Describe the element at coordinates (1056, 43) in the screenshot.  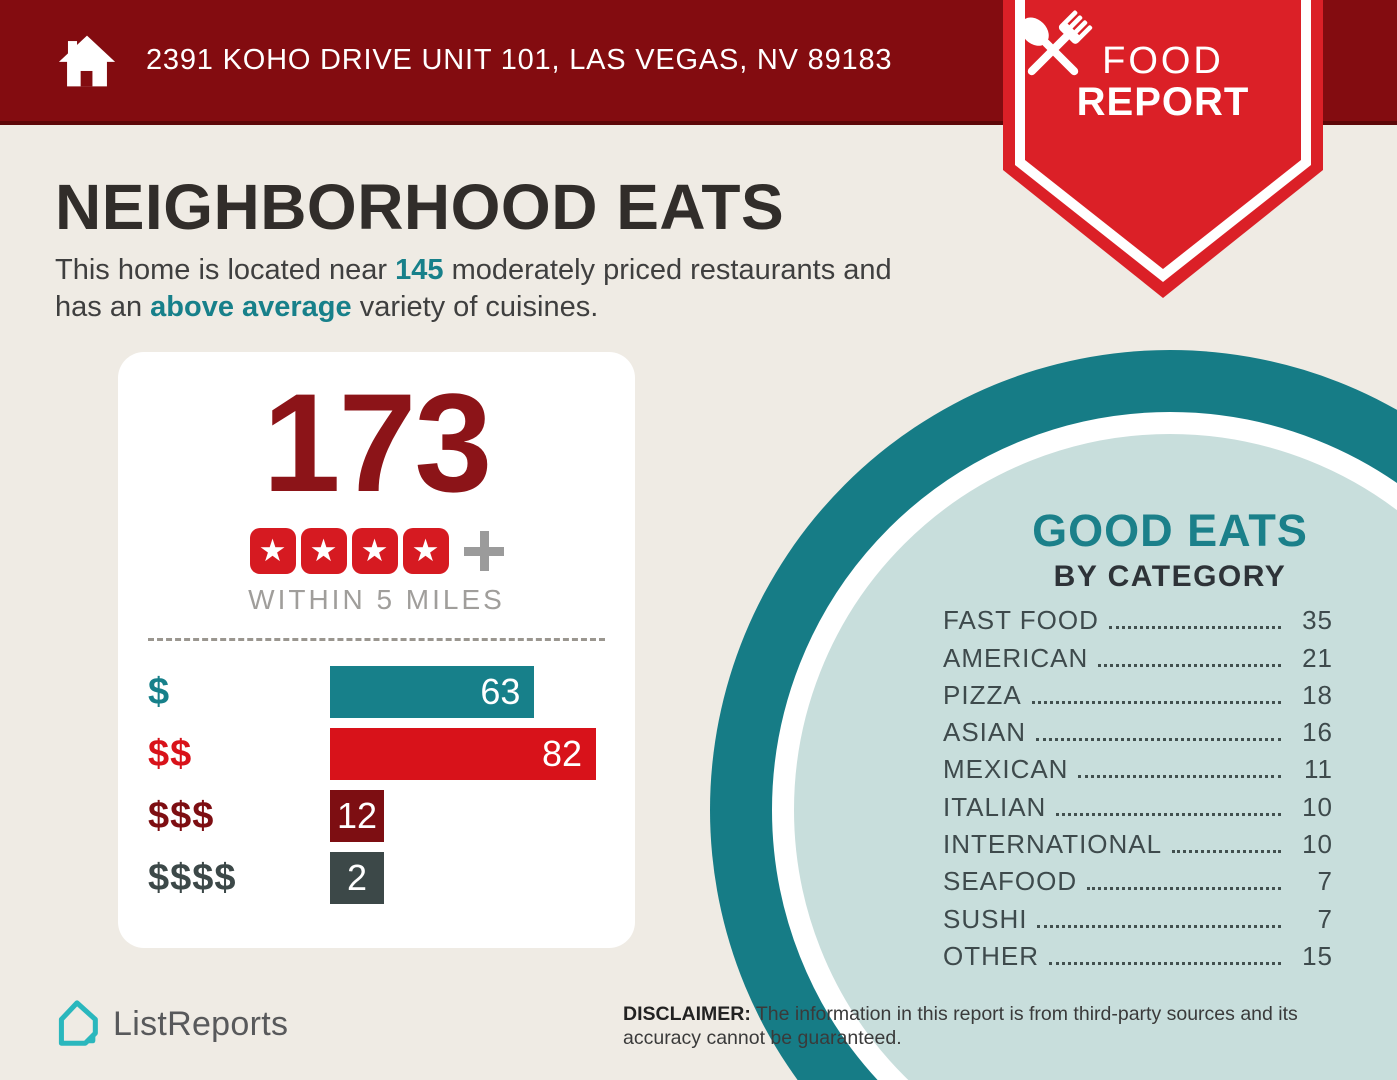
I see `spoon-fork-icon` at that location.